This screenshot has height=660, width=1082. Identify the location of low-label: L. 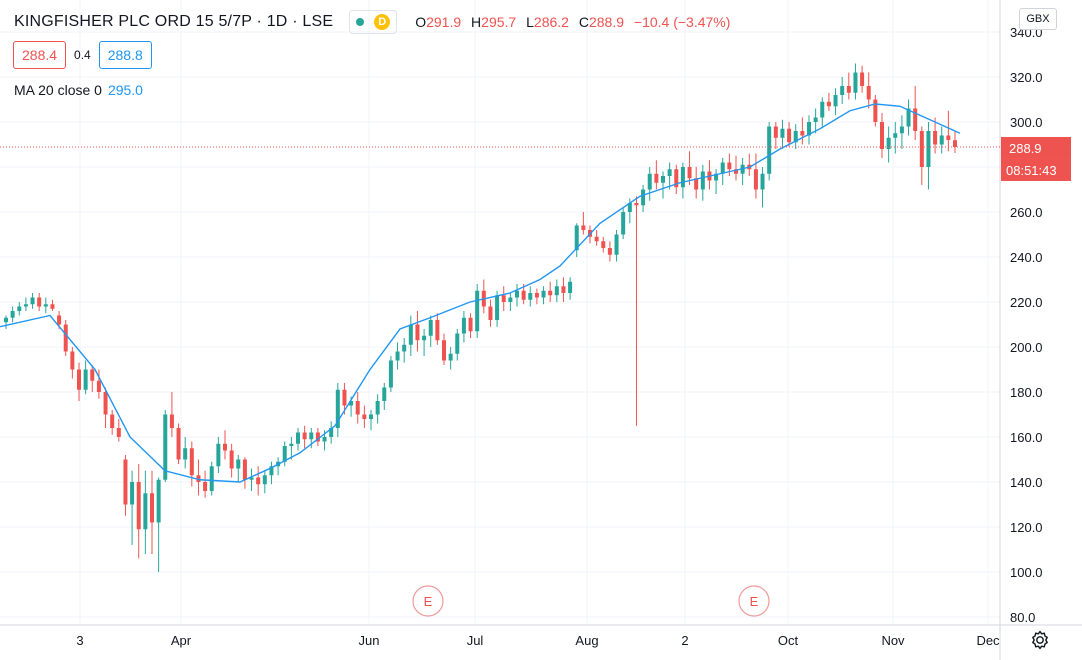
(530, 22).